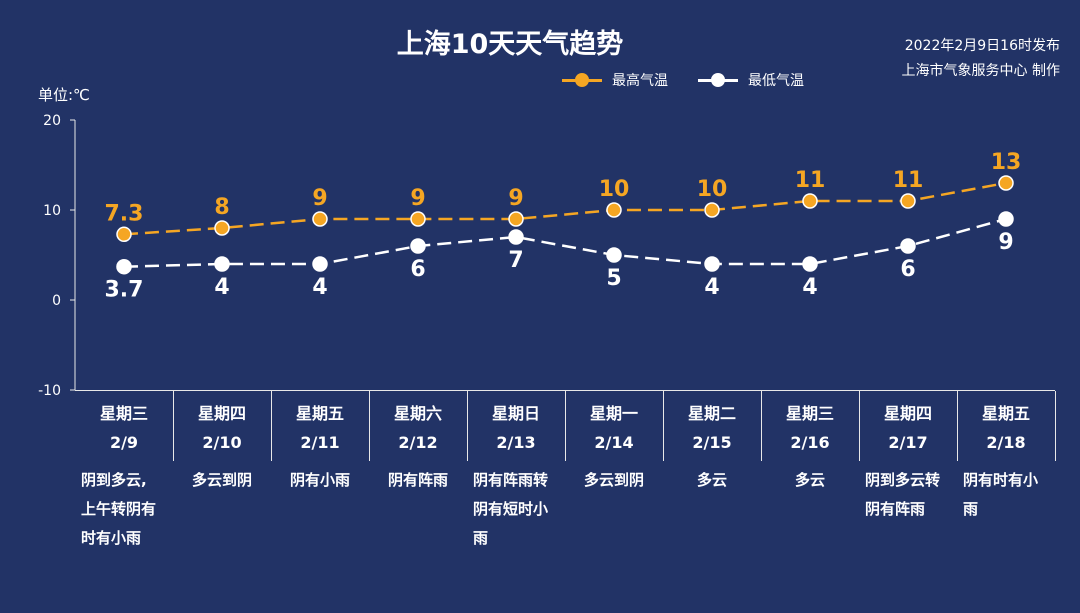 The height and width of the screenshot is (613, 1080). I want to click on legend-swatch-high, so click(582, 80).